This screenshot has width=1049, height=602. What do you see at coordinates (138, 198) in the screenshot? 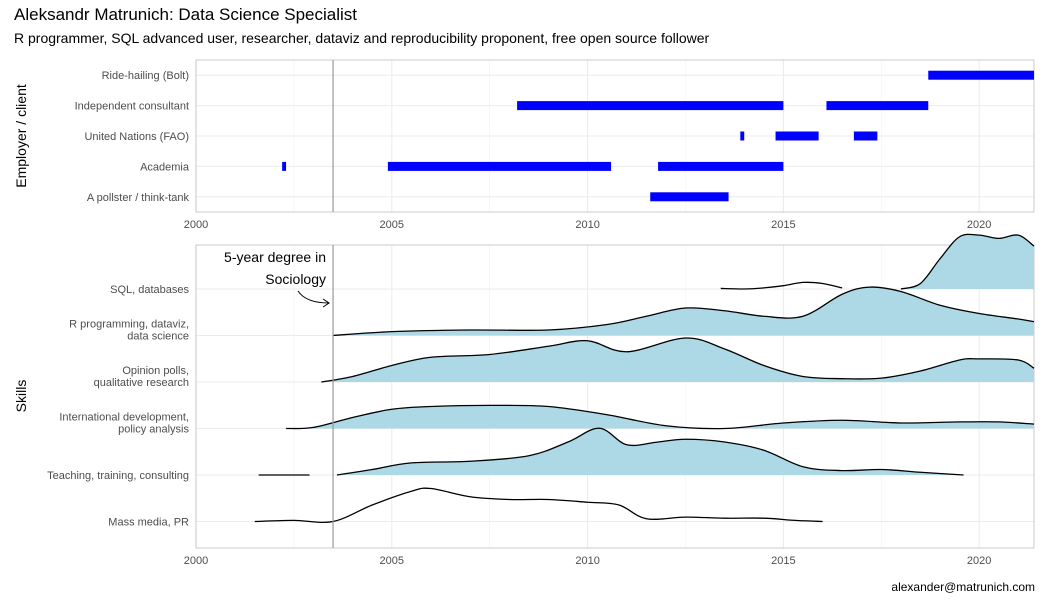
I see `y-tick-label: A pollster / think-tank` at bounding box center [138, 198].